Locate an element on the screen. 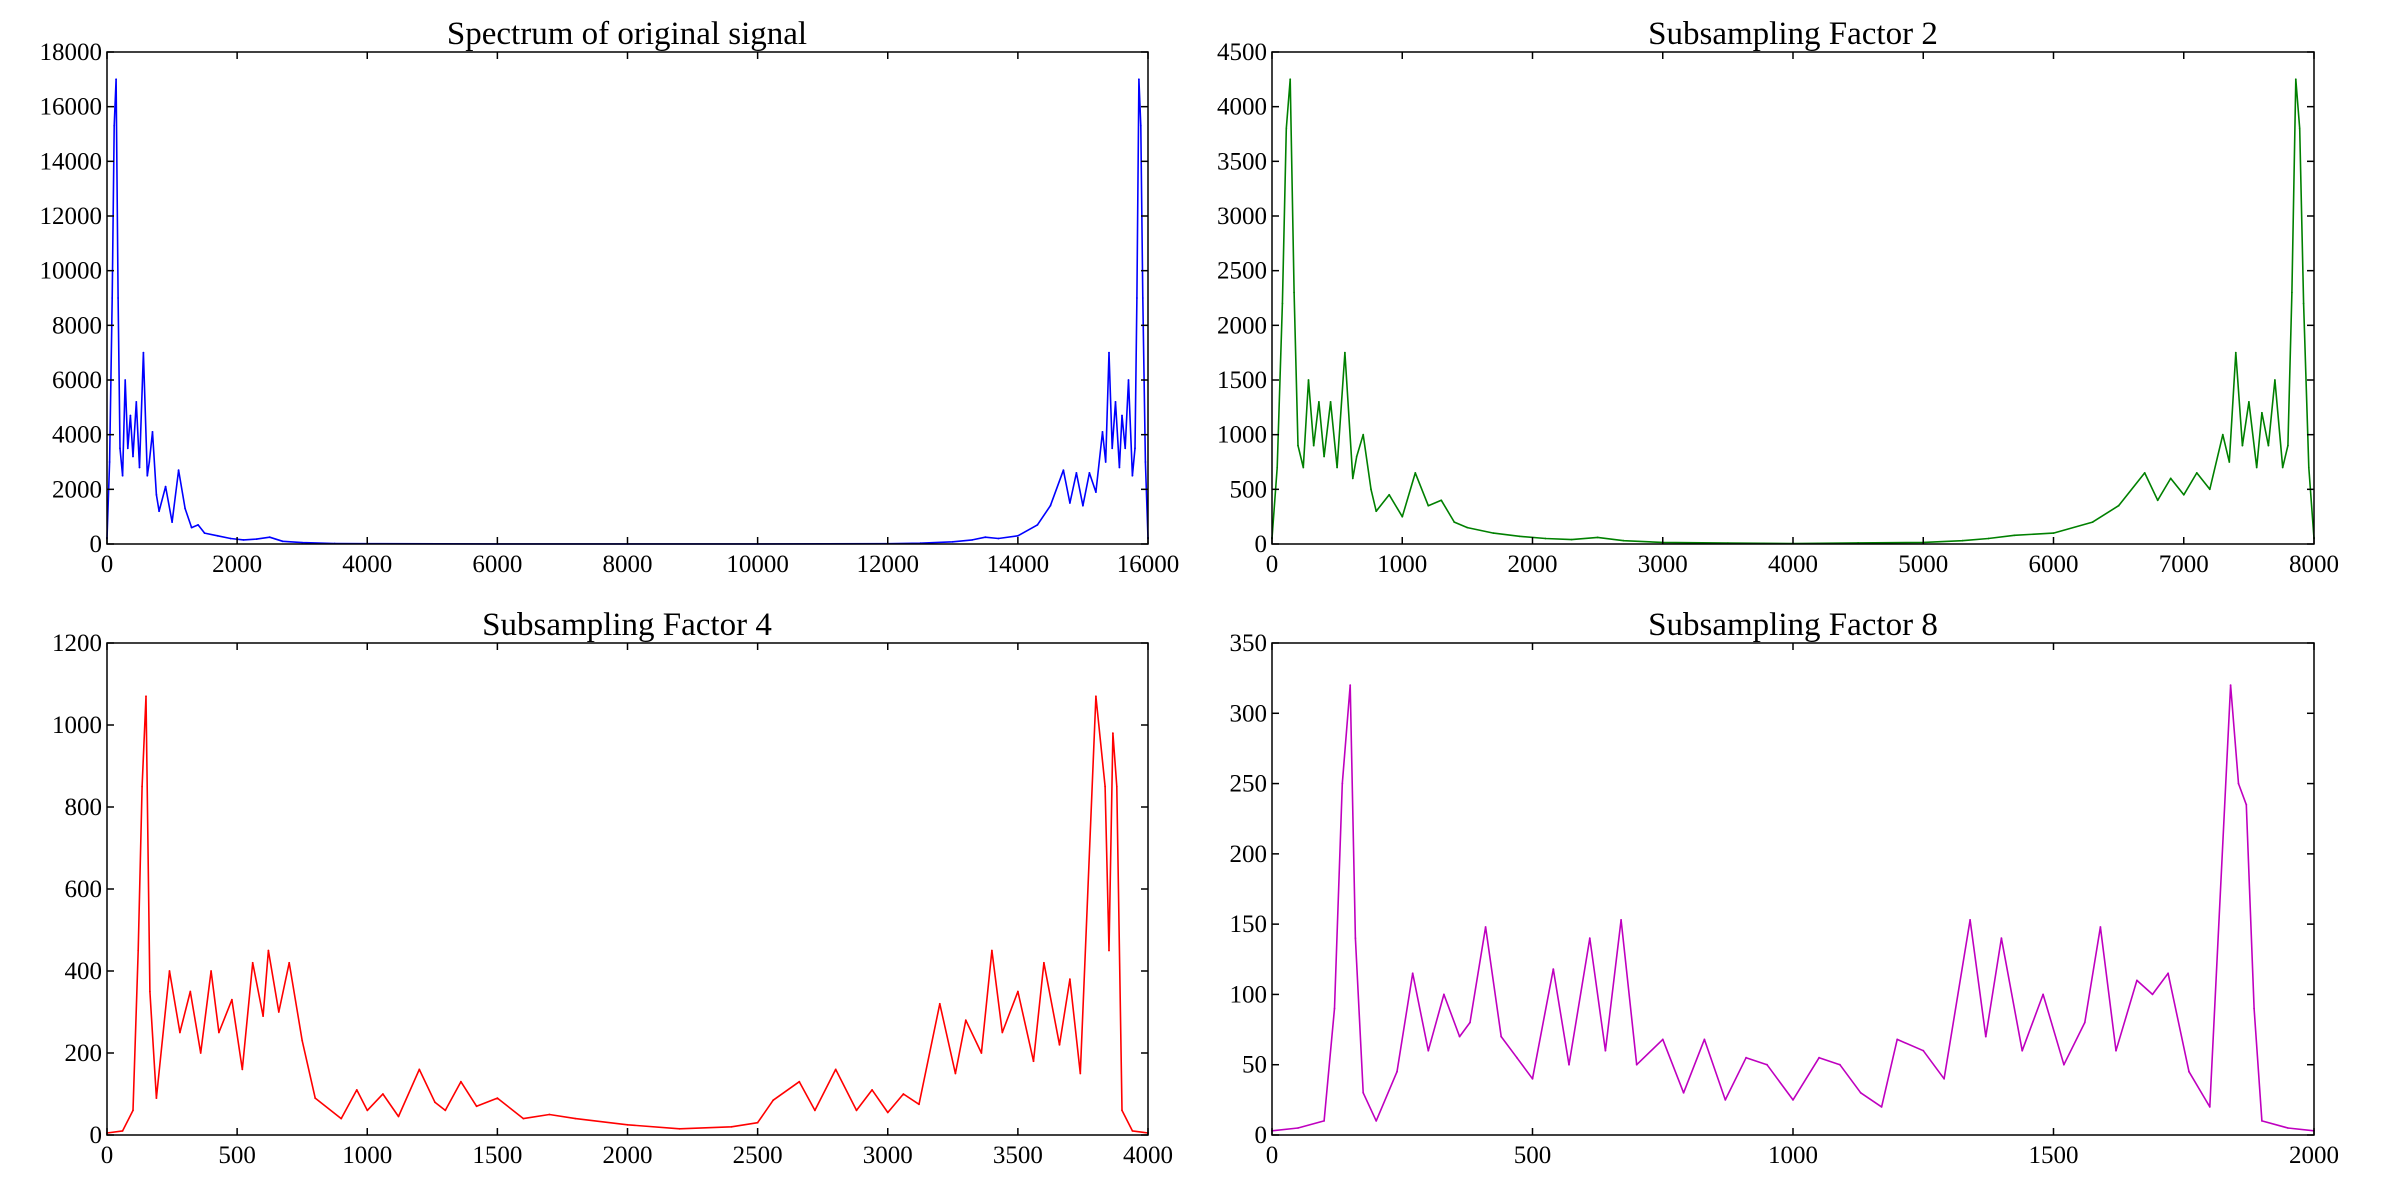  y-tick-label: 0 is located at coordinates (1261, 544).